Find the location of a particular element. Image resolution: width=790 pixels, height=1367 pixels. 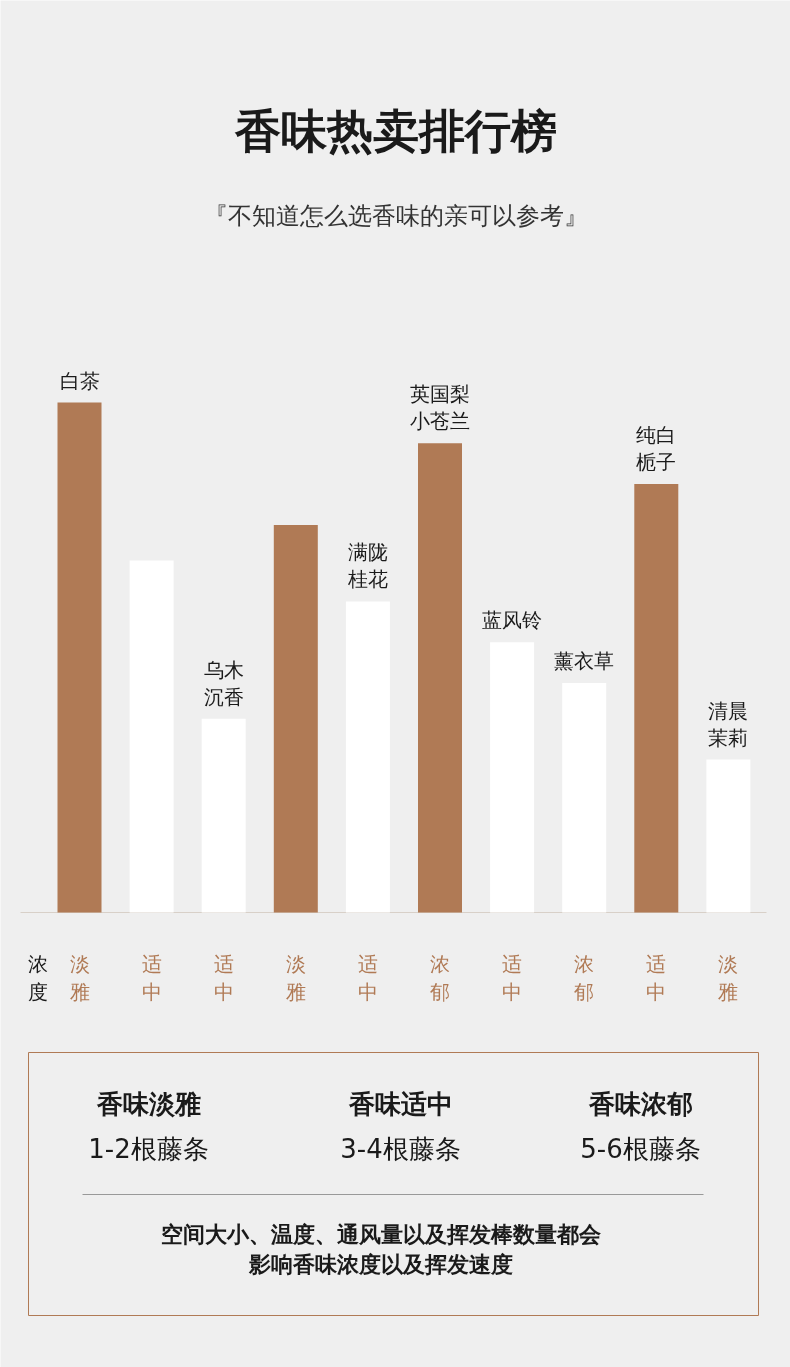

text: 空间大小、温度、通风量以及挥发棒数量都会 is located at coordinates (381, 1234).